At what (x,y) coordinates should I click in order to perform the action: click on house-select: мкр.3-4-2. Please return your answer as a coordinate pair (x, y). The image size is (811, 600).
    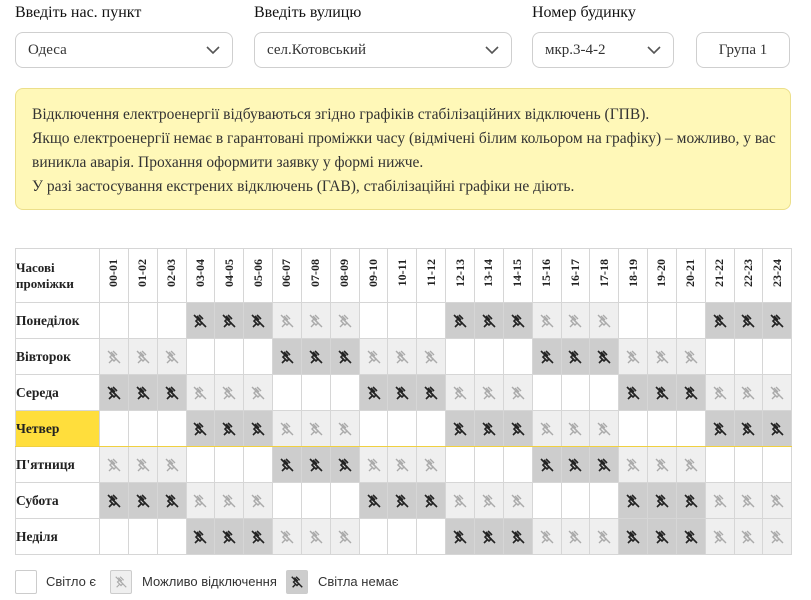
    Looking at the image, I should click on (603, 50).